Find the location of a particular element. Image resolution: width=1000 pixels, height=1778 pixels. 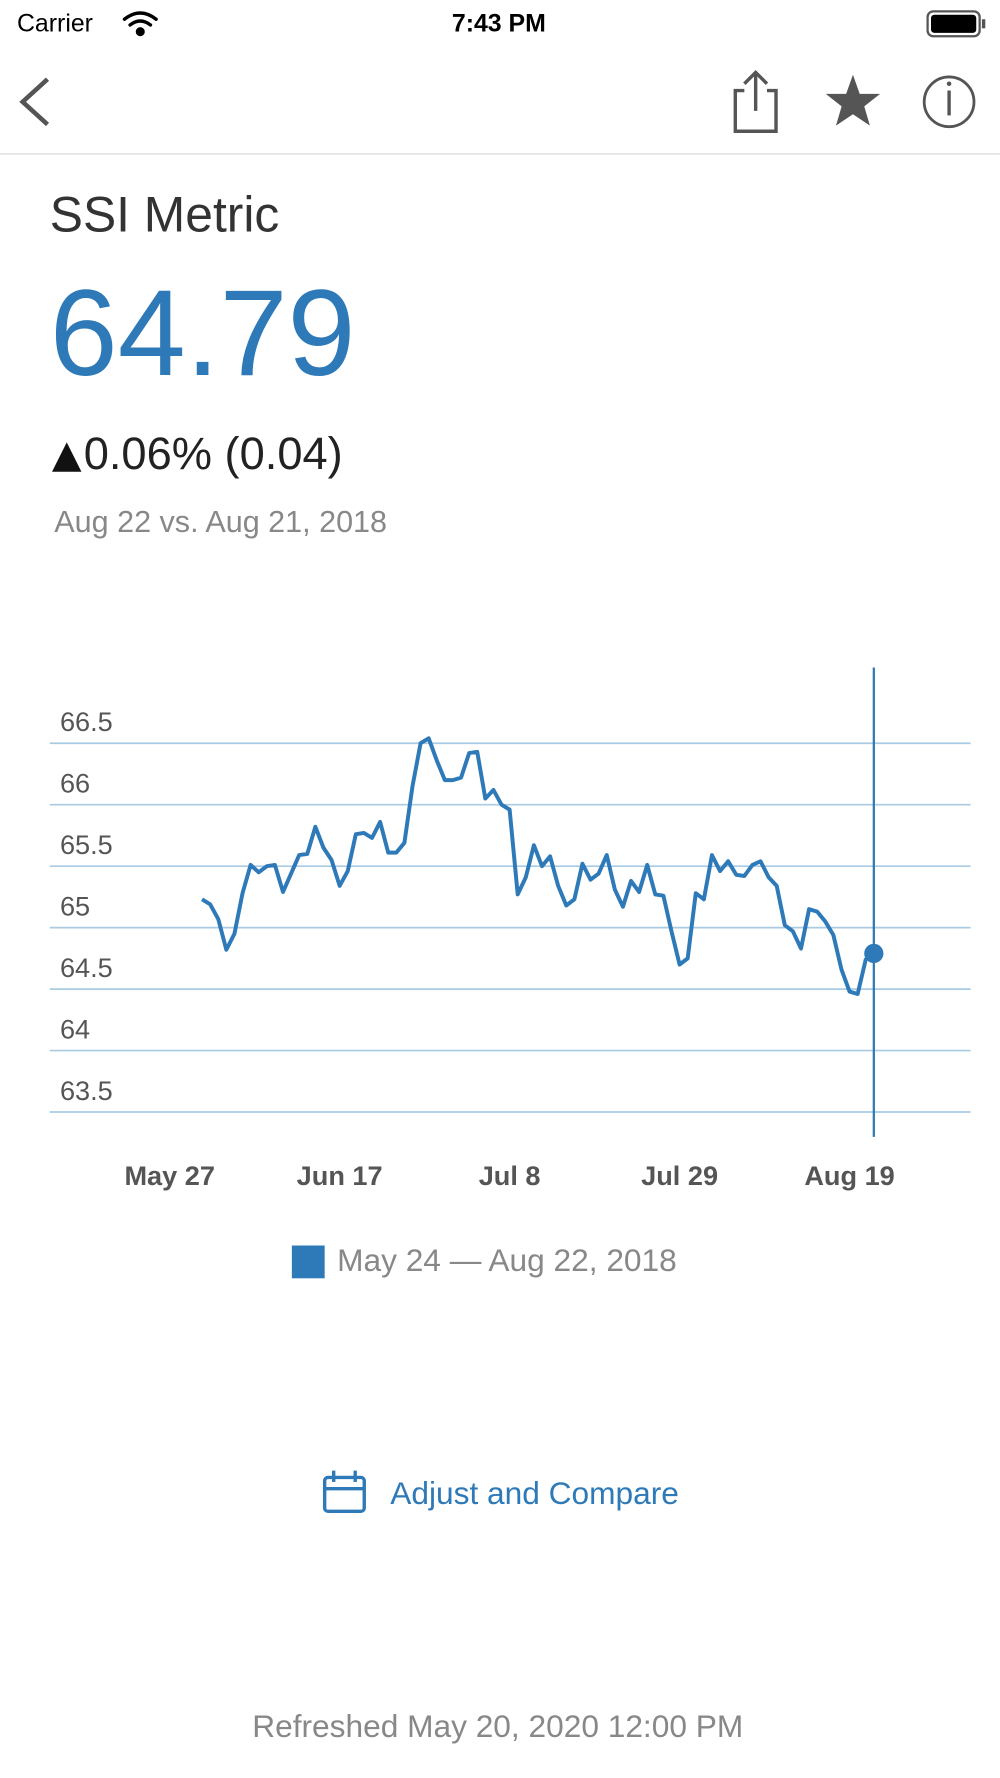

metric-title: SSI Metric is located at coordinates (165, 214).